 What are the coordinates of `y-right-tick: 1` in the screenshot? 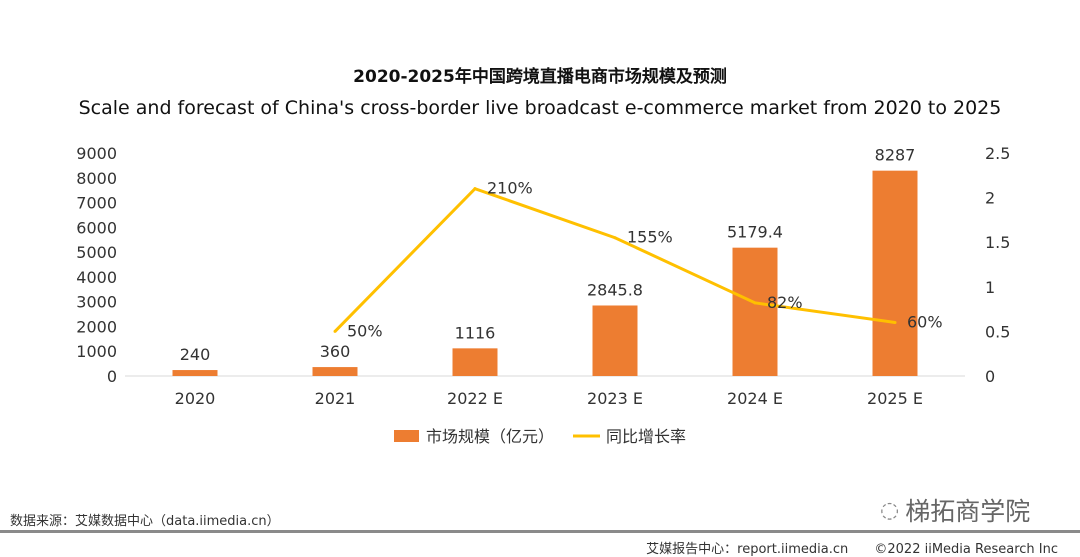 It's located at (990, 287).